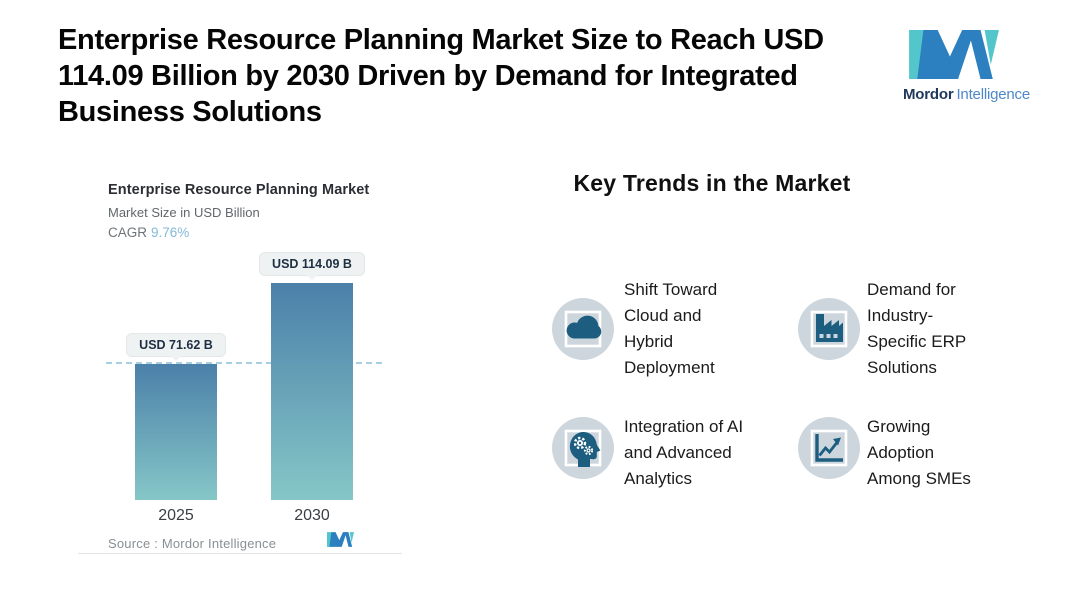 Image resolution: width=1087 pixels, height=591 pixels. I want to click on source-note: Source : Mordor Intelligence, so click(192, 543).